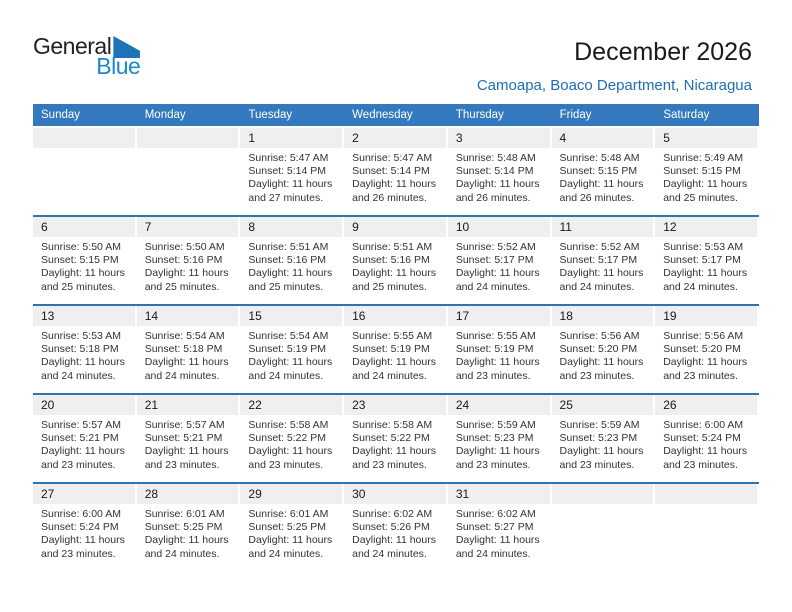 The image size is (792, 612). What do you see at coordinates (84, 316) in the screenshot?
I see `day-number: 13` at bounding box center [84, 316].